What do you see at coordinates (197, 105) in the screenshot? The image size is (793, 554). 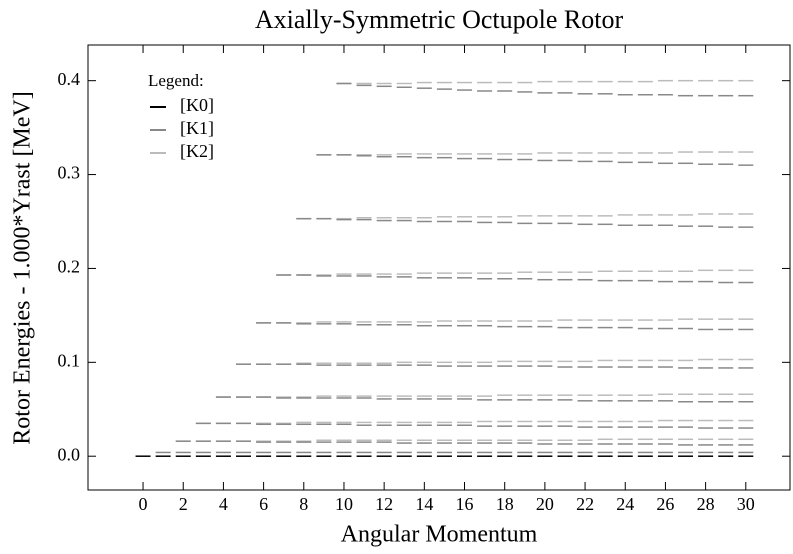 I see `legend-label: [K0]` at bounding box center [197, 105].